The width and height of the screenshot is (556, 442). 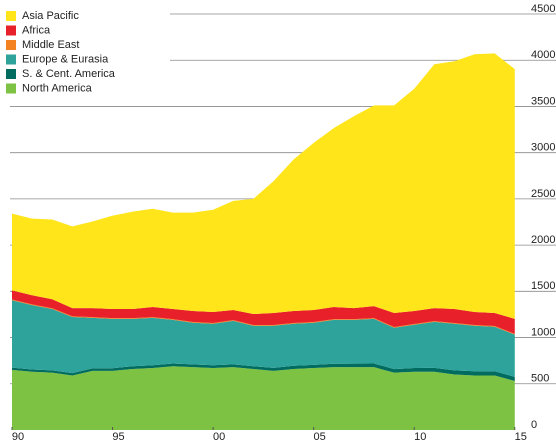 I want to click on y-tick-label: 2000, so click(x=543, y=240).